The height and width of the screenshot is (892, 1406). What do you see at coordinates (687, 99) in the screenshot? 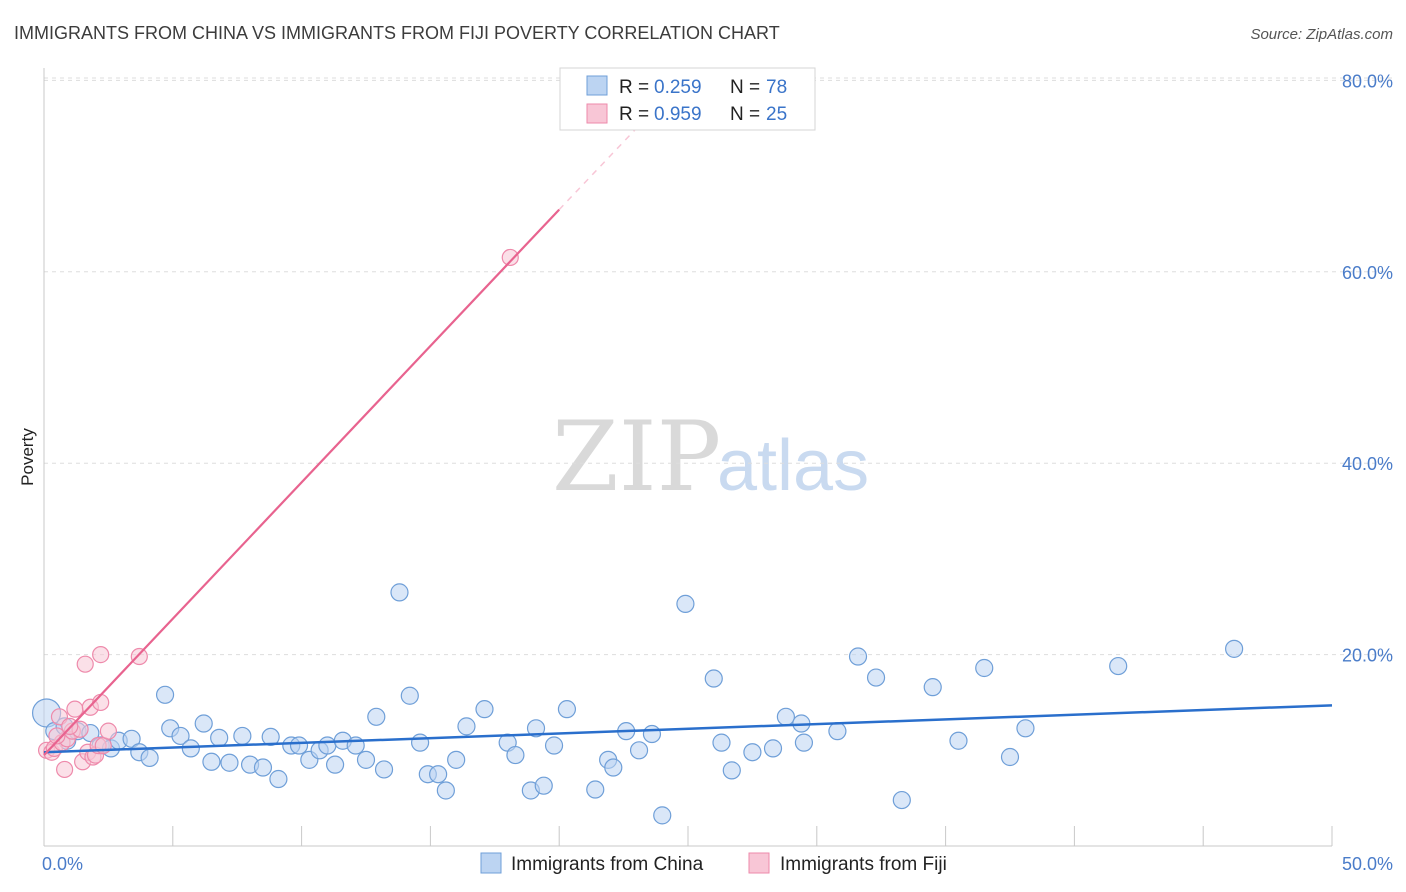
I see `stats-legend: R = 0.259 N = 78 R = 0.959 N = 25` at bounding box center [687, 99].